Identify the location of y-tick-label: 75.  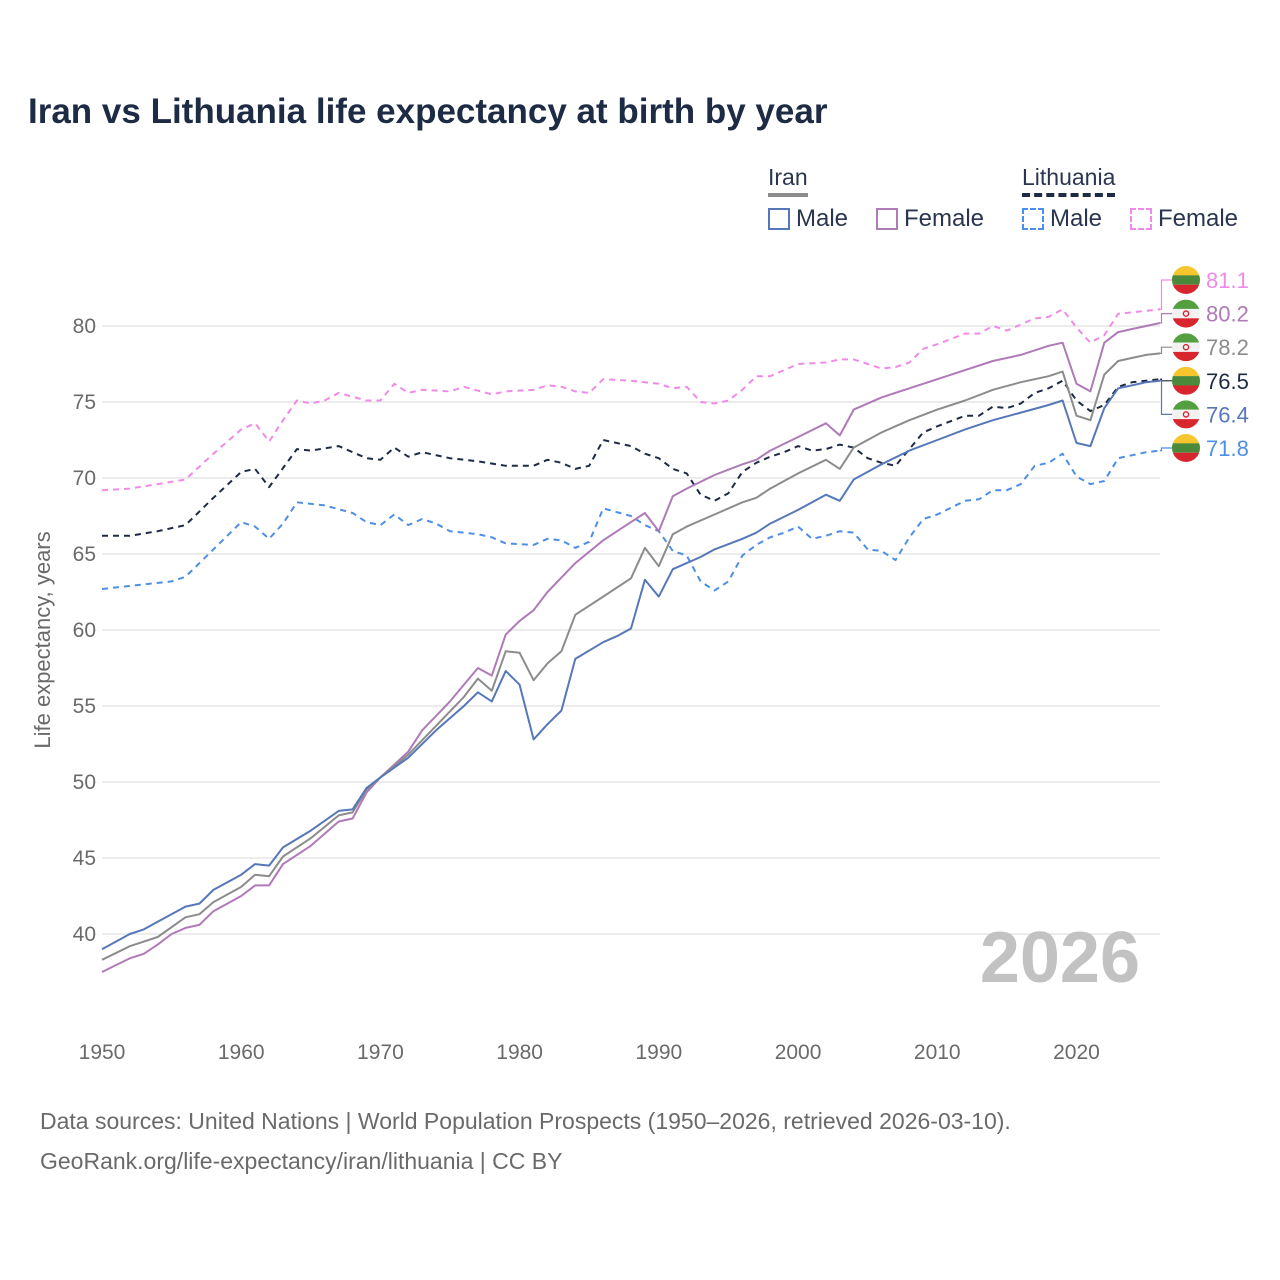
(84, 402).